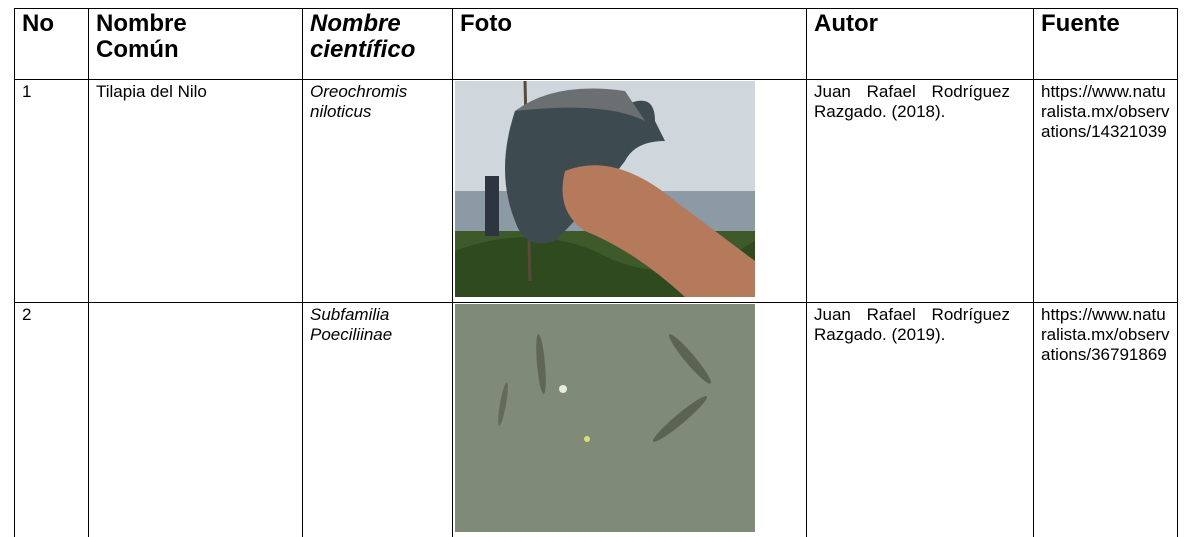  Describe the element at coordinates (161, 37) in the screenshot. I see `header-text: Nombre Común` at that location.